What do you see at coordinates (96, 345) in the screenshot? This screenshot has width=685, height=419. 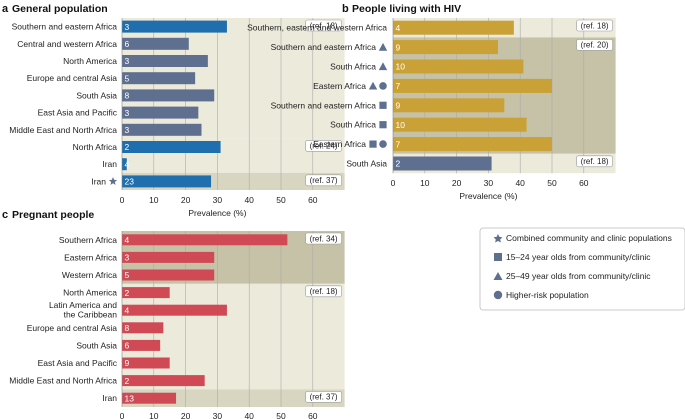 I see `panel-c-category-label-6: South Asia` at bounding box center [96, 345].